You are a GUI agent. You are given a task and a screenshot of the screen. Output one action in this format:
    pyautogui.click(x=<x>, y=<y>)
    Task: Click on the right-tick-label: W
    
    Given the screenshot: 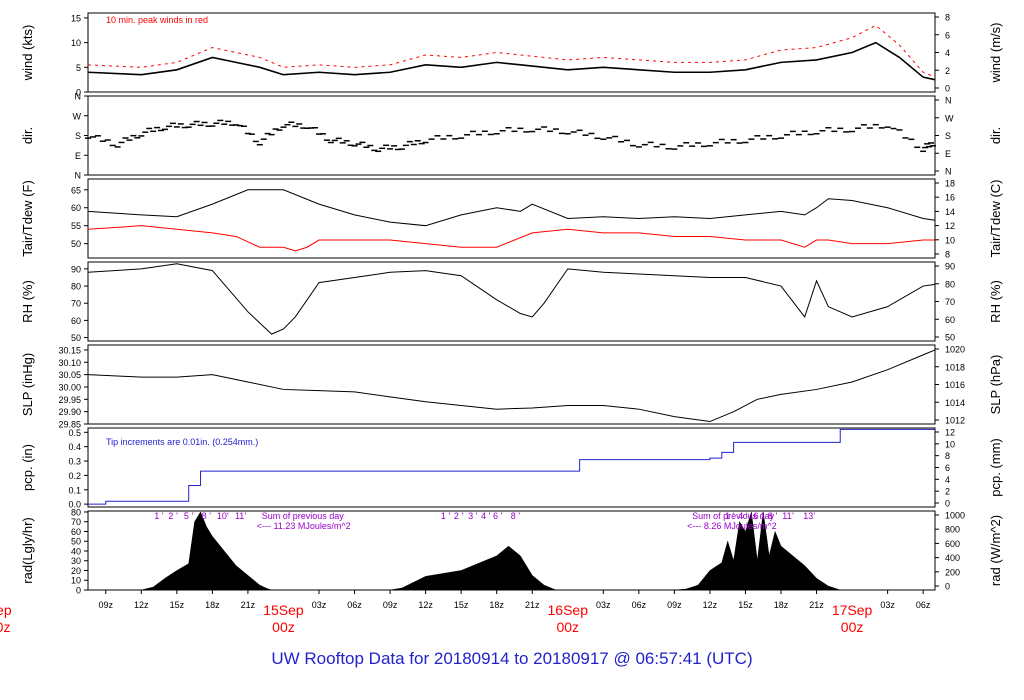 What is the action you would take?
    pyautogui.click(x=949, y=118)
    